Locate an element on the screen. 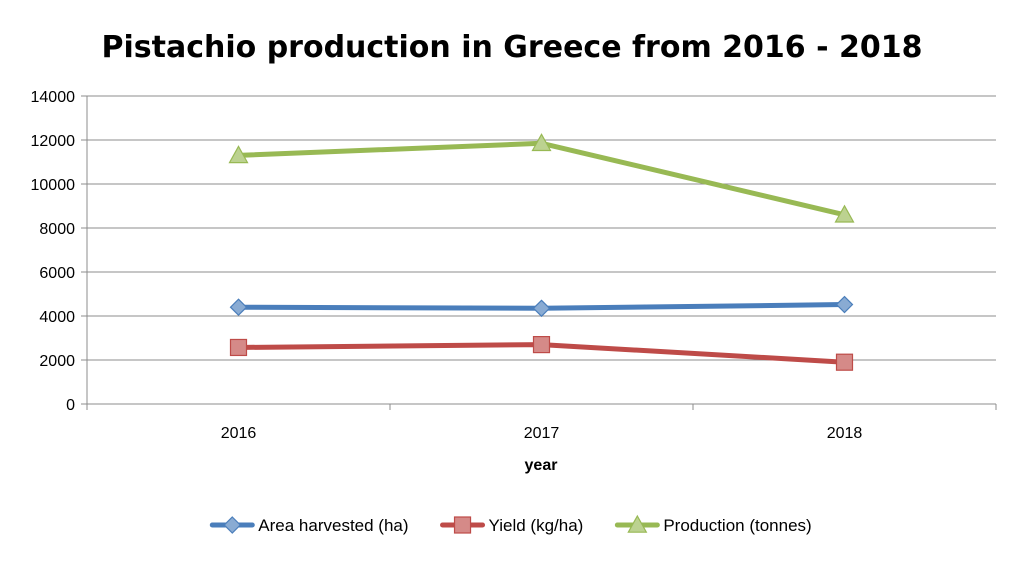  legend-item-0: Area harvested (ha) is located at coordinates (309, 525).